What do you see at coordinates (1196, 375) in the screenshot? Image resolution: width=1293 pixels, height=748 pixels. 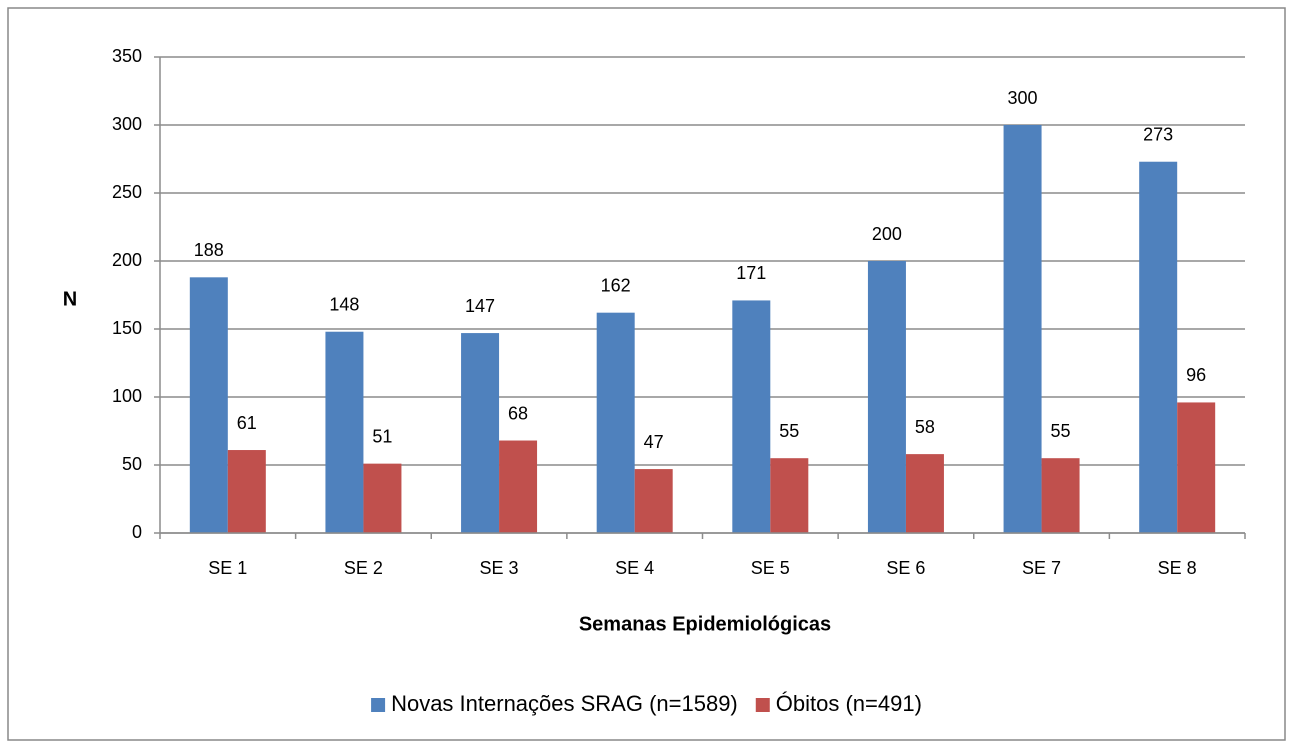 I see `value-label: 96` at bounding box center [1196, 375].